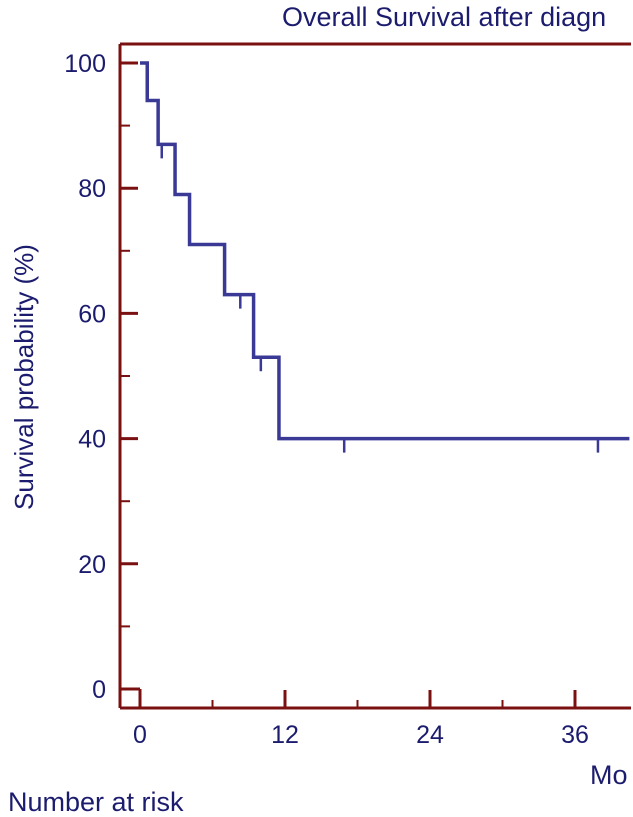  What do you see at coordinates (92, 440) in the screenshot?
I see `y-tick-label-40: 40` at bounding box center [92, 440].